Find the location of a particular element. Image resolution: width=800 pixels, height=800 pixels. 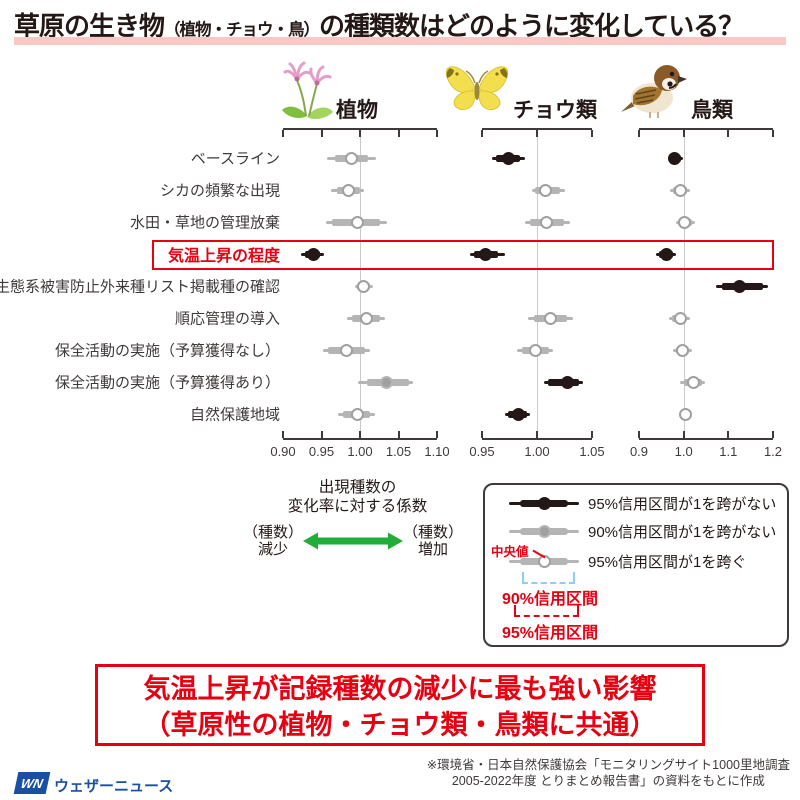

row-label: 水田・草地の管理放棄 is located at coordinates (204, 223).